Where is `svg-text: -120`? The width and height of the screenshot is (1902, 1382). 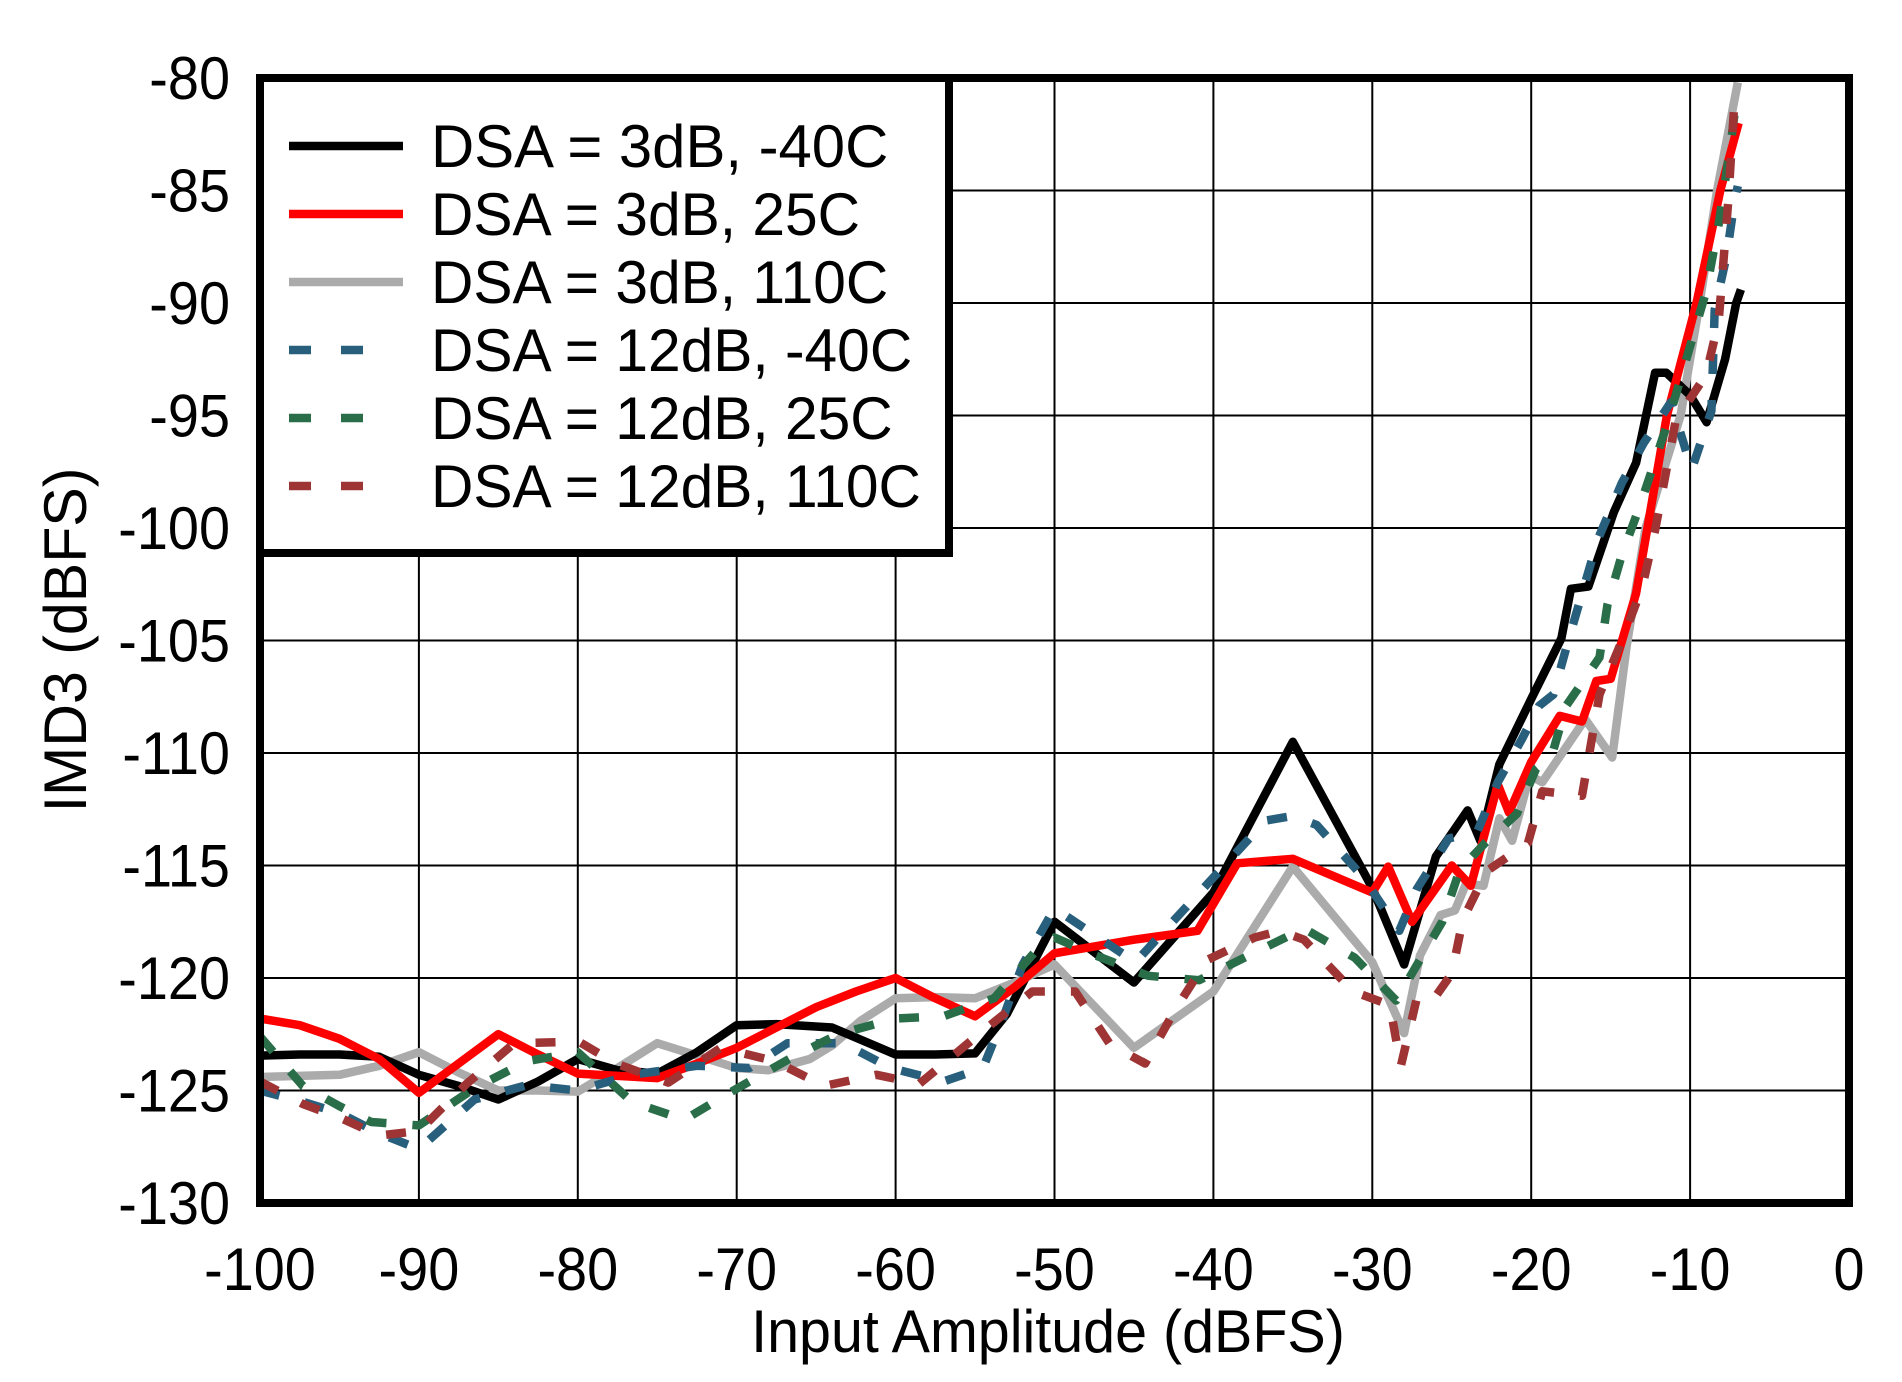 svg-text: -120 is located at coordinates (174, 978).